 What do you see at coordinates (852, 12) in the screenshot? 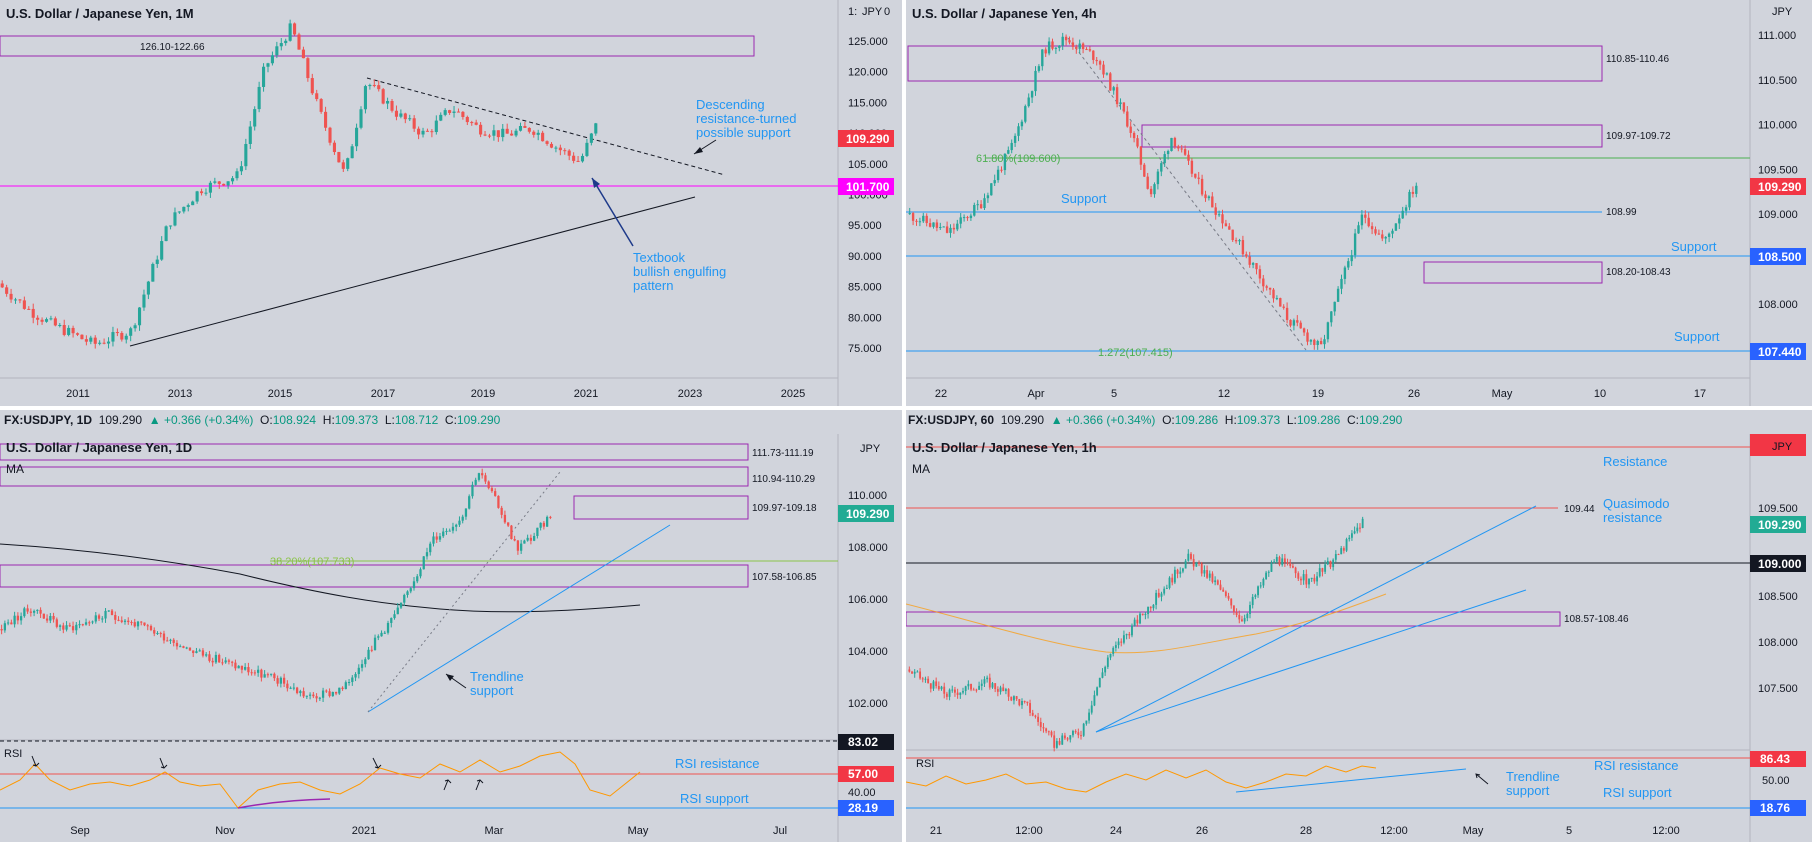
I see `currency-prefix: 1:` at bounding box center [852, 12].